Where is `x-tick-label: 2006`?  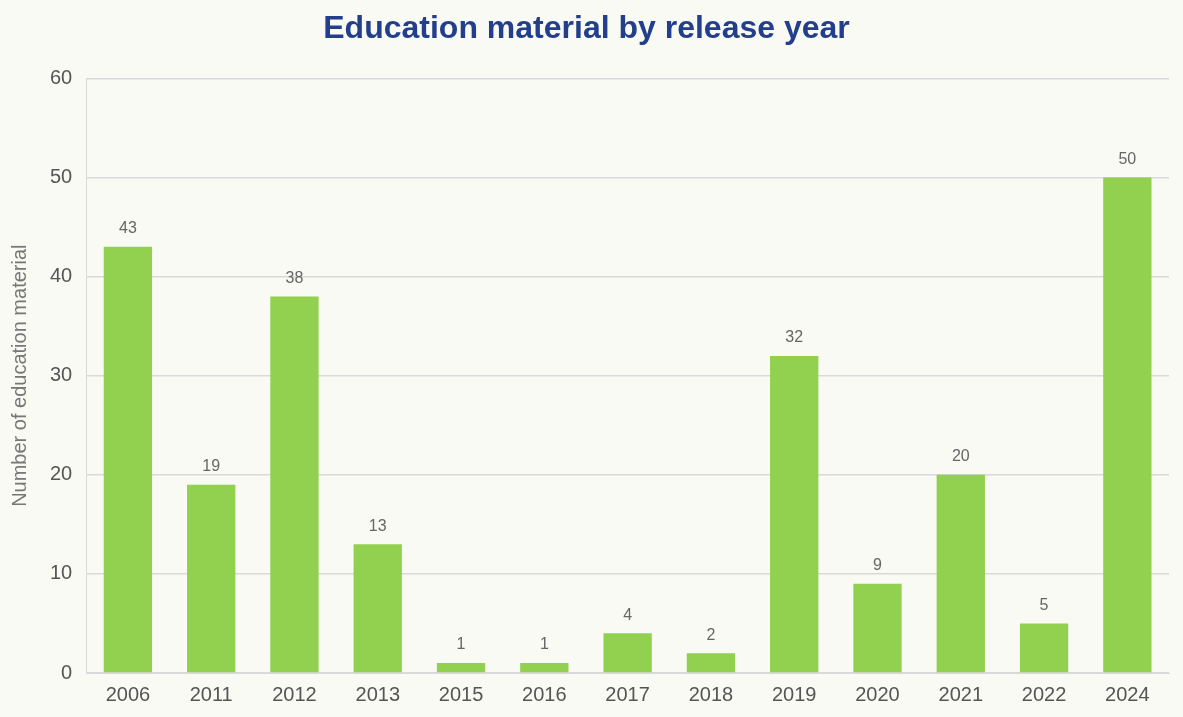 x-tick-label: 2006 is located at coordinates (128, 693).